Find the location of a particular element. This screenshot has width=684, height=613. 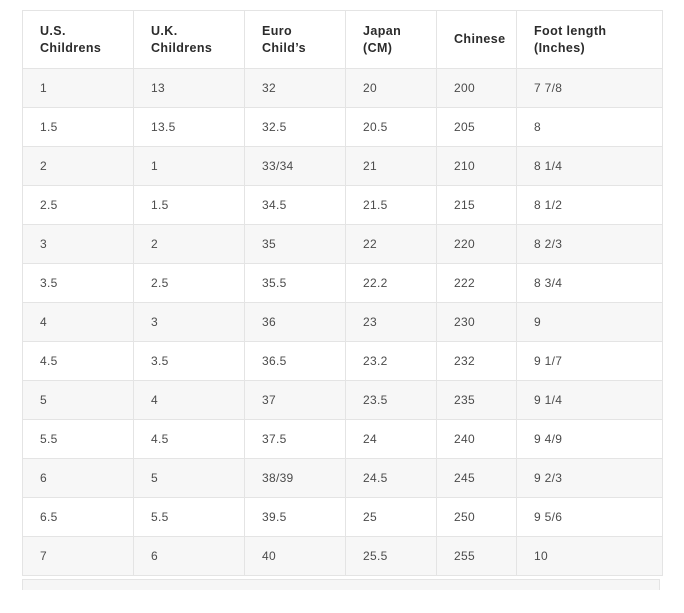

table-cell: 21 is located at coordinates (391, 166).